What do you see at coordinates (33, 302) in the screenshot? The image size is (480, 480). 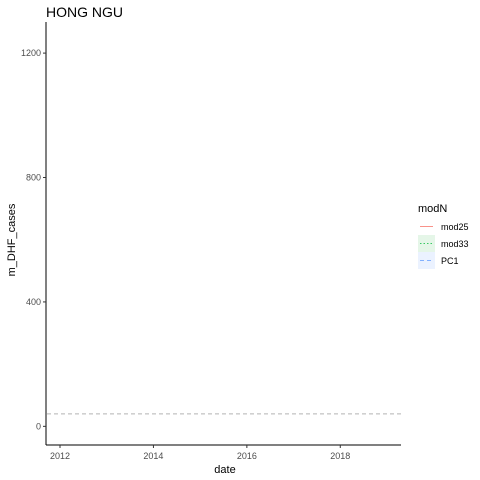 I see `y-tick-label: 400` at bounding box center [33, 302].